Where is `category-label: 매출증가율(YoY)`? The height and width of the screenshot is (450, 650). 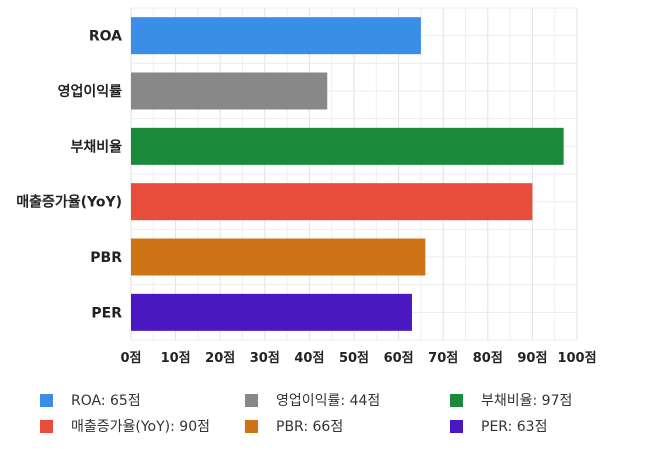 category-label: 매출증가율(YoY) is located at coordinates (69, 202).